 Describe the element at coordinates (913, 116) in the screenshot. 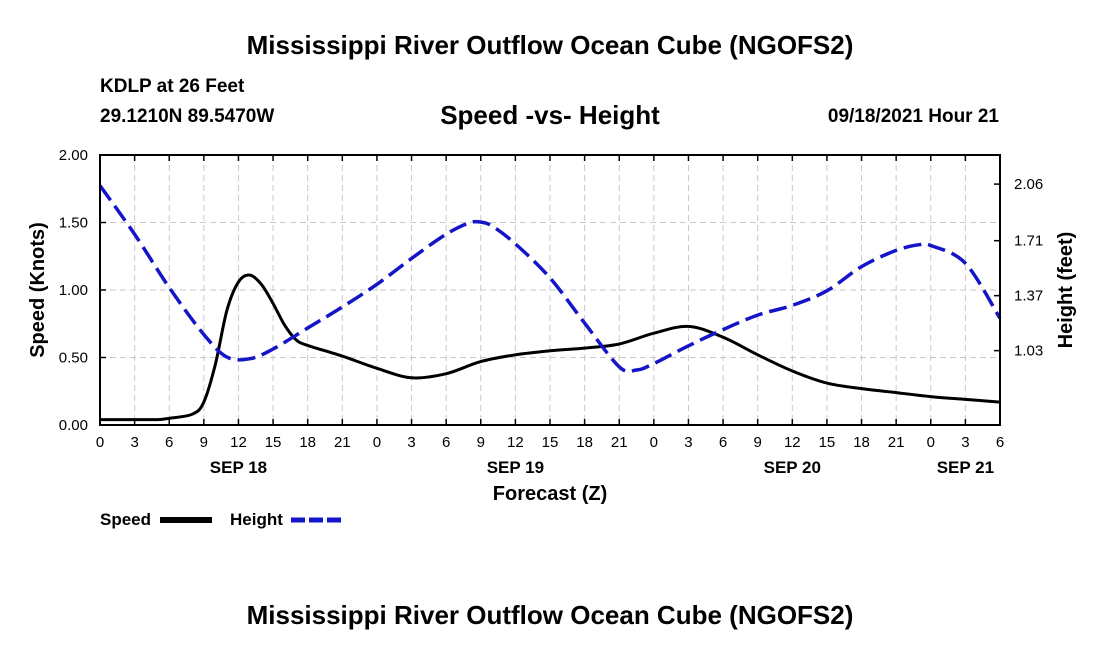

I see `forecast-datetime: 09/18/2021 Hour 21` at that location.